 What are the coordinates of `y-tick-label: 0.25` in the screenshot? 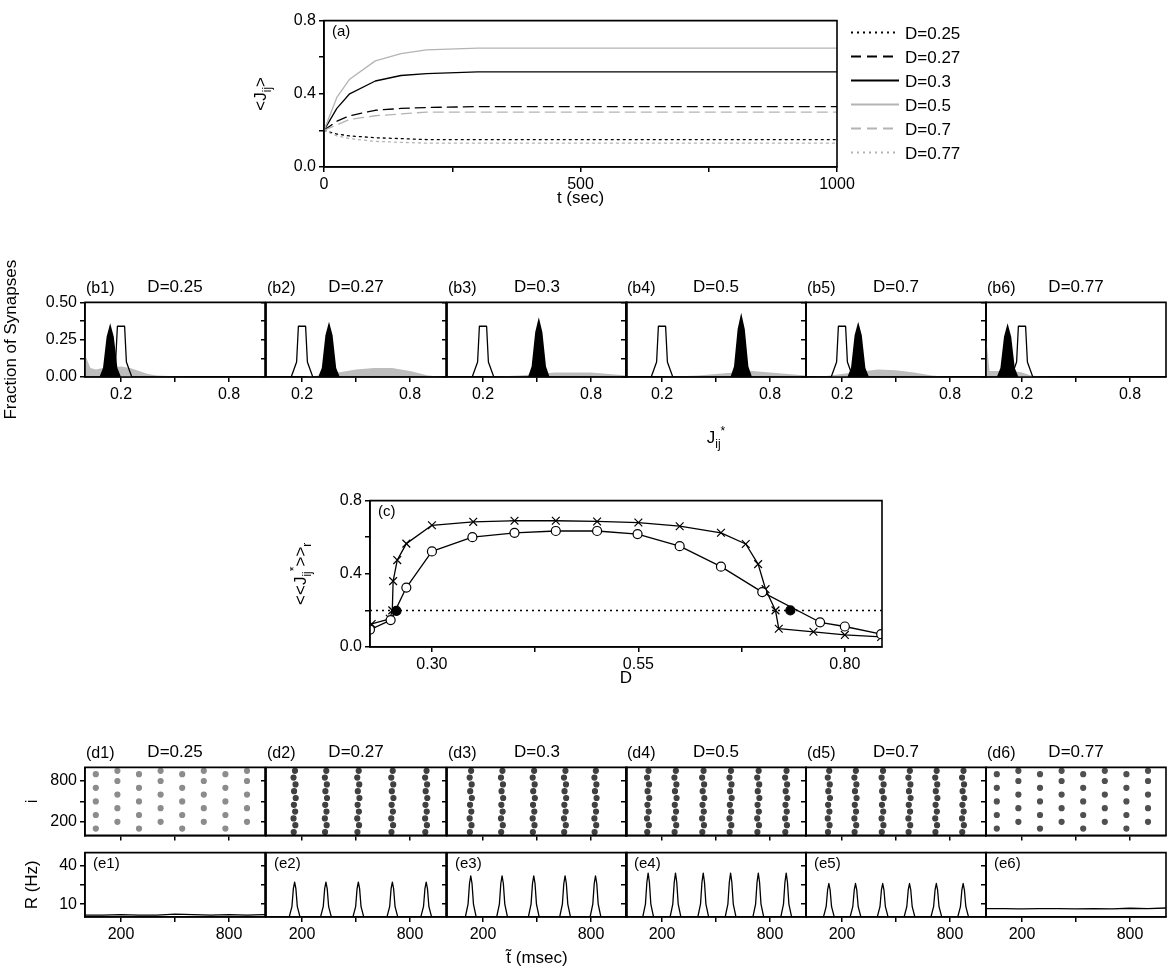 It's located at (61, 339).